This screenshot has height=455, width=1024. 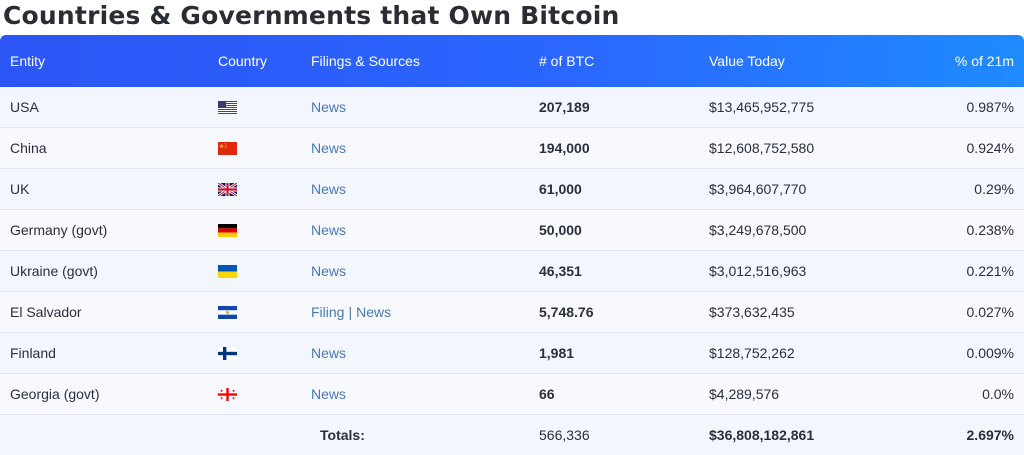 I want to click on germany-flag-icon, so click(x=227, y=230).